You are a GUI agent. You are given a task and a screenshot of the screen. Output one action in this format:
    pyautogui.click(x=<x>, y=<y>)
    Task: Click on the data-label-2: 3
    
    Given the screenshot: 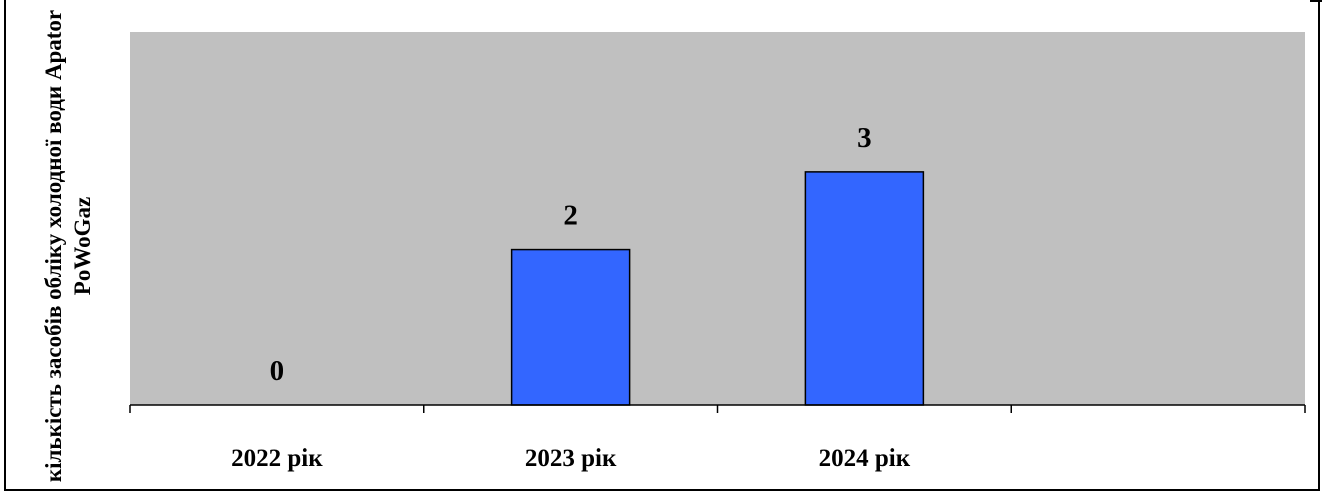 What is the action you would take?
    pyautogui.click(x=864, y=138)
    